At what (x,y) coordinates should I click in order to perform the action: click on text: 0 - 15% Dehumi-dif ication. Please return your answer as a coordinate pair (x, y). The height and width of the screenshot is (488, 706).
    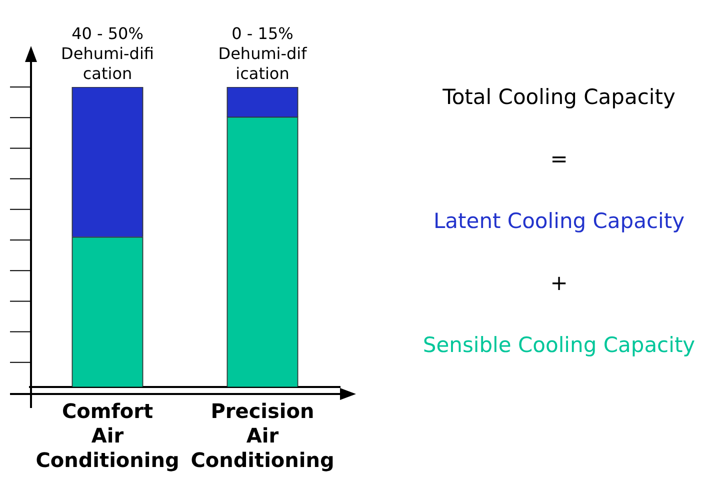
    Looking at the image, I should click on (263, 53).